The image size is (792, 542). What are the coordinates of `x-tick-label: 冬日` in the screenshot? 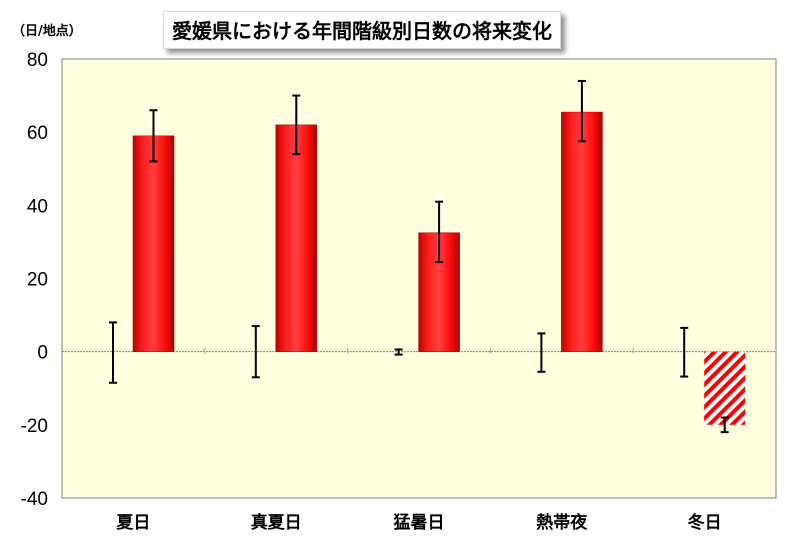 It's located at (705, 522).